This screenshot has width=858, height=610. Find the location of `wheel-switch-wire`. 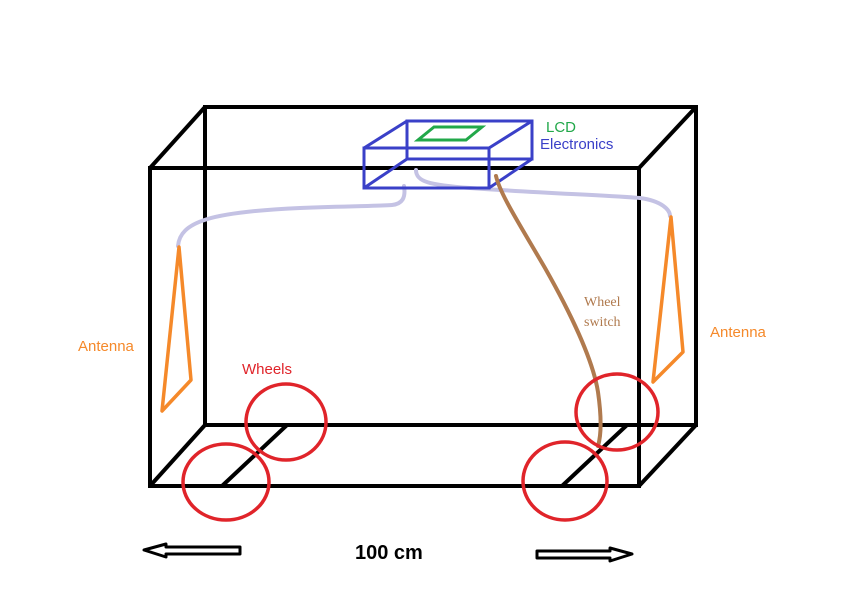

wheel-switch-wire is located at coordinates (548, 311).